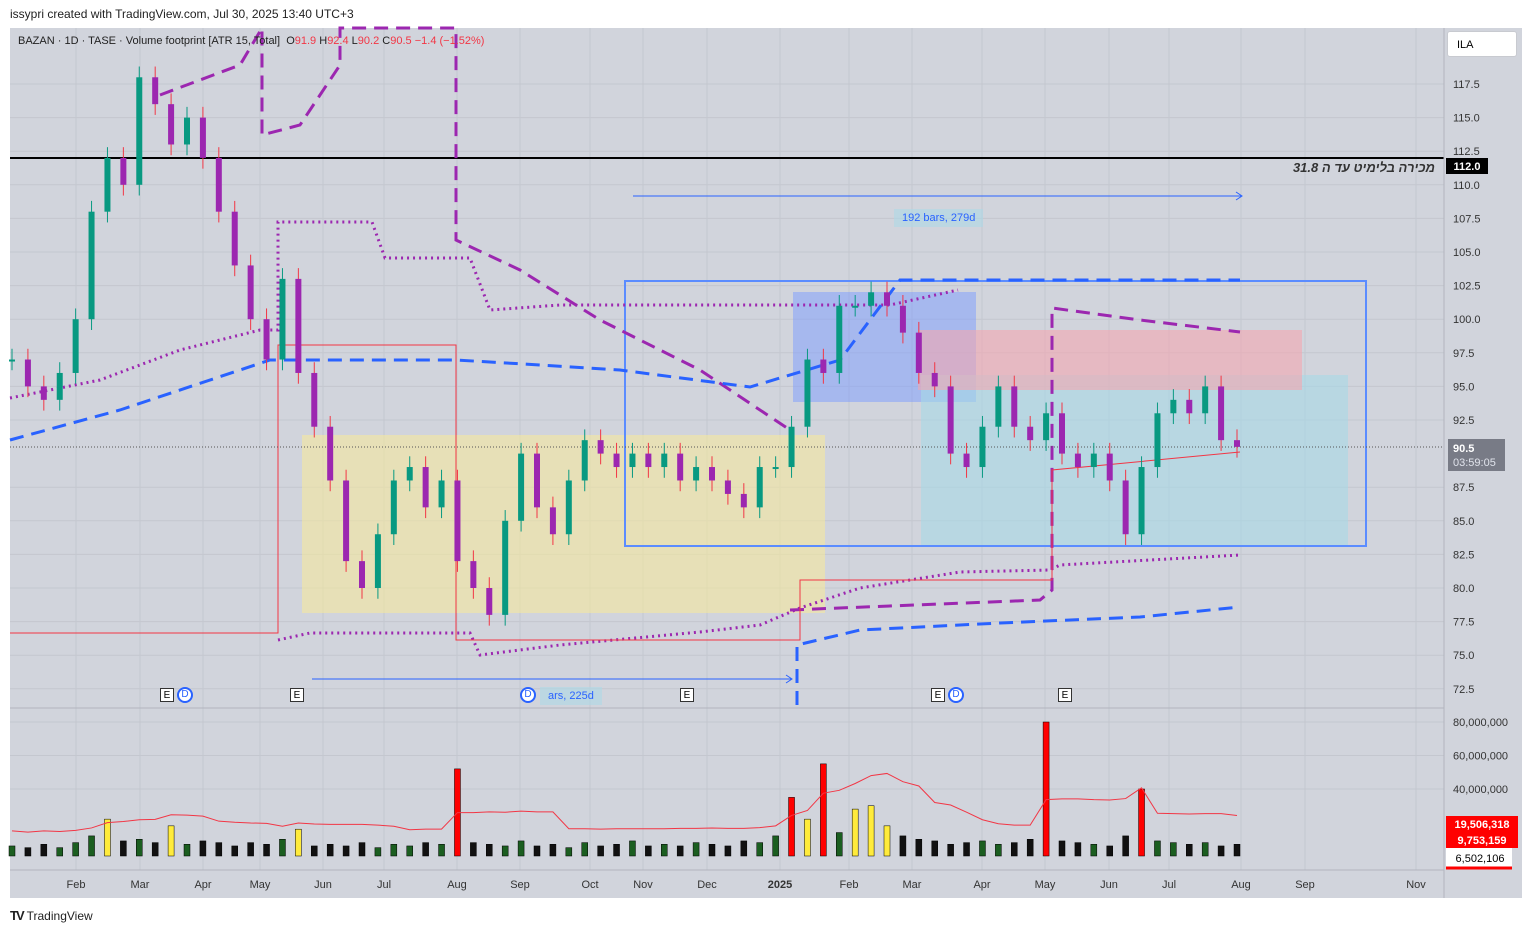 The width and height of the screenshot is (1532, 933). Describe the element at coordinates (1466, 119) in the screenshot. I see `price-tick: 115.0` at that location.